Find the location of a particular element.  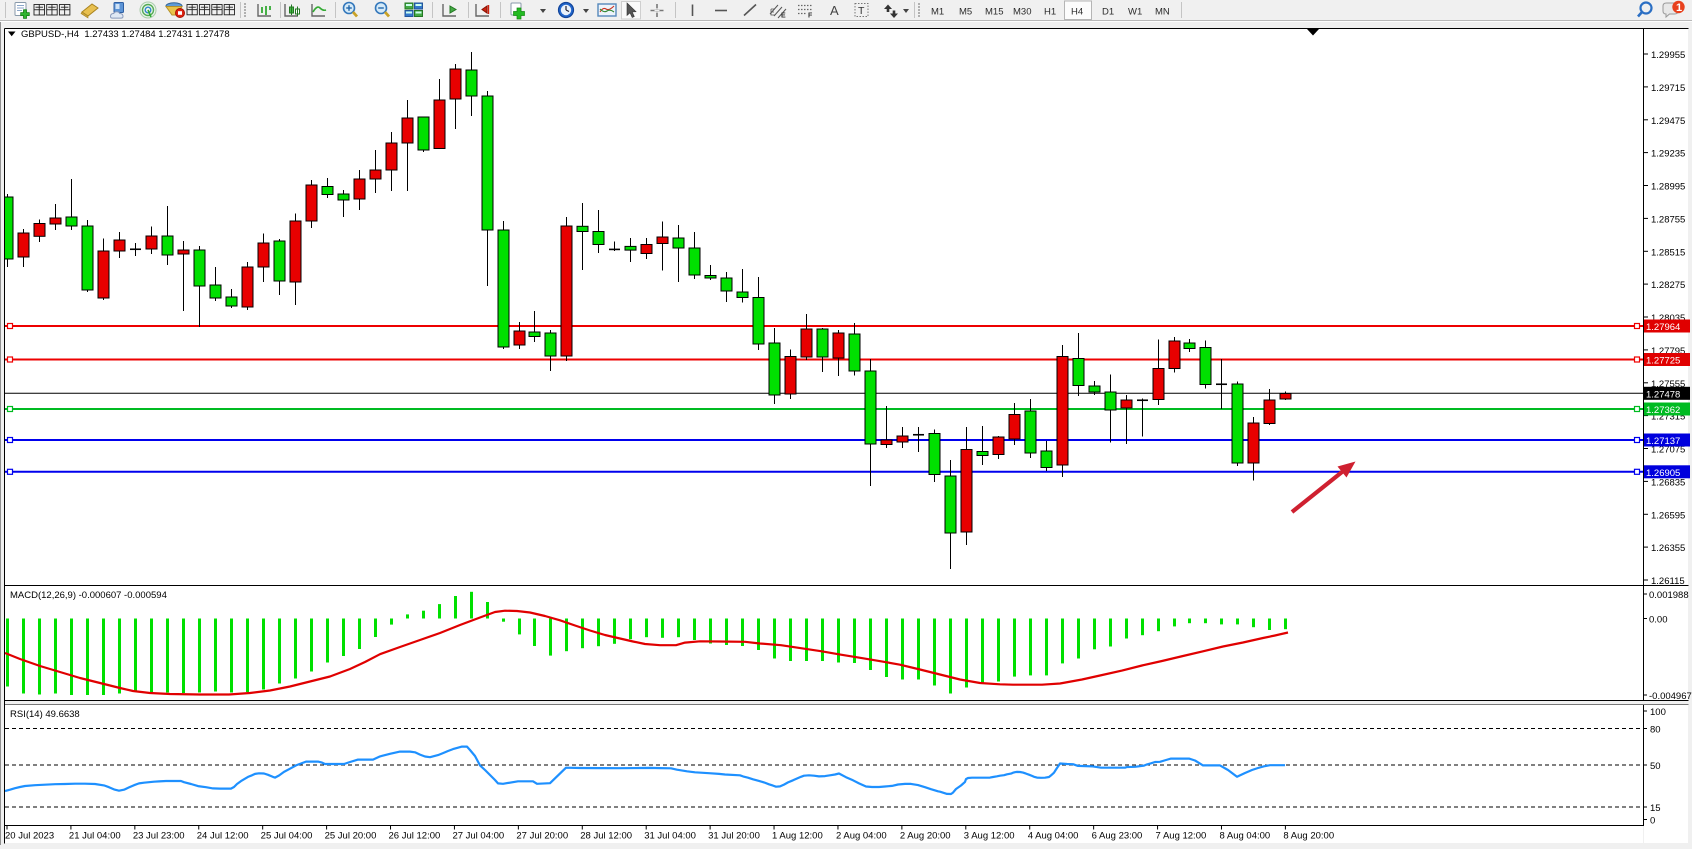

svg-text: M5 is located at coordinates (965, 12).